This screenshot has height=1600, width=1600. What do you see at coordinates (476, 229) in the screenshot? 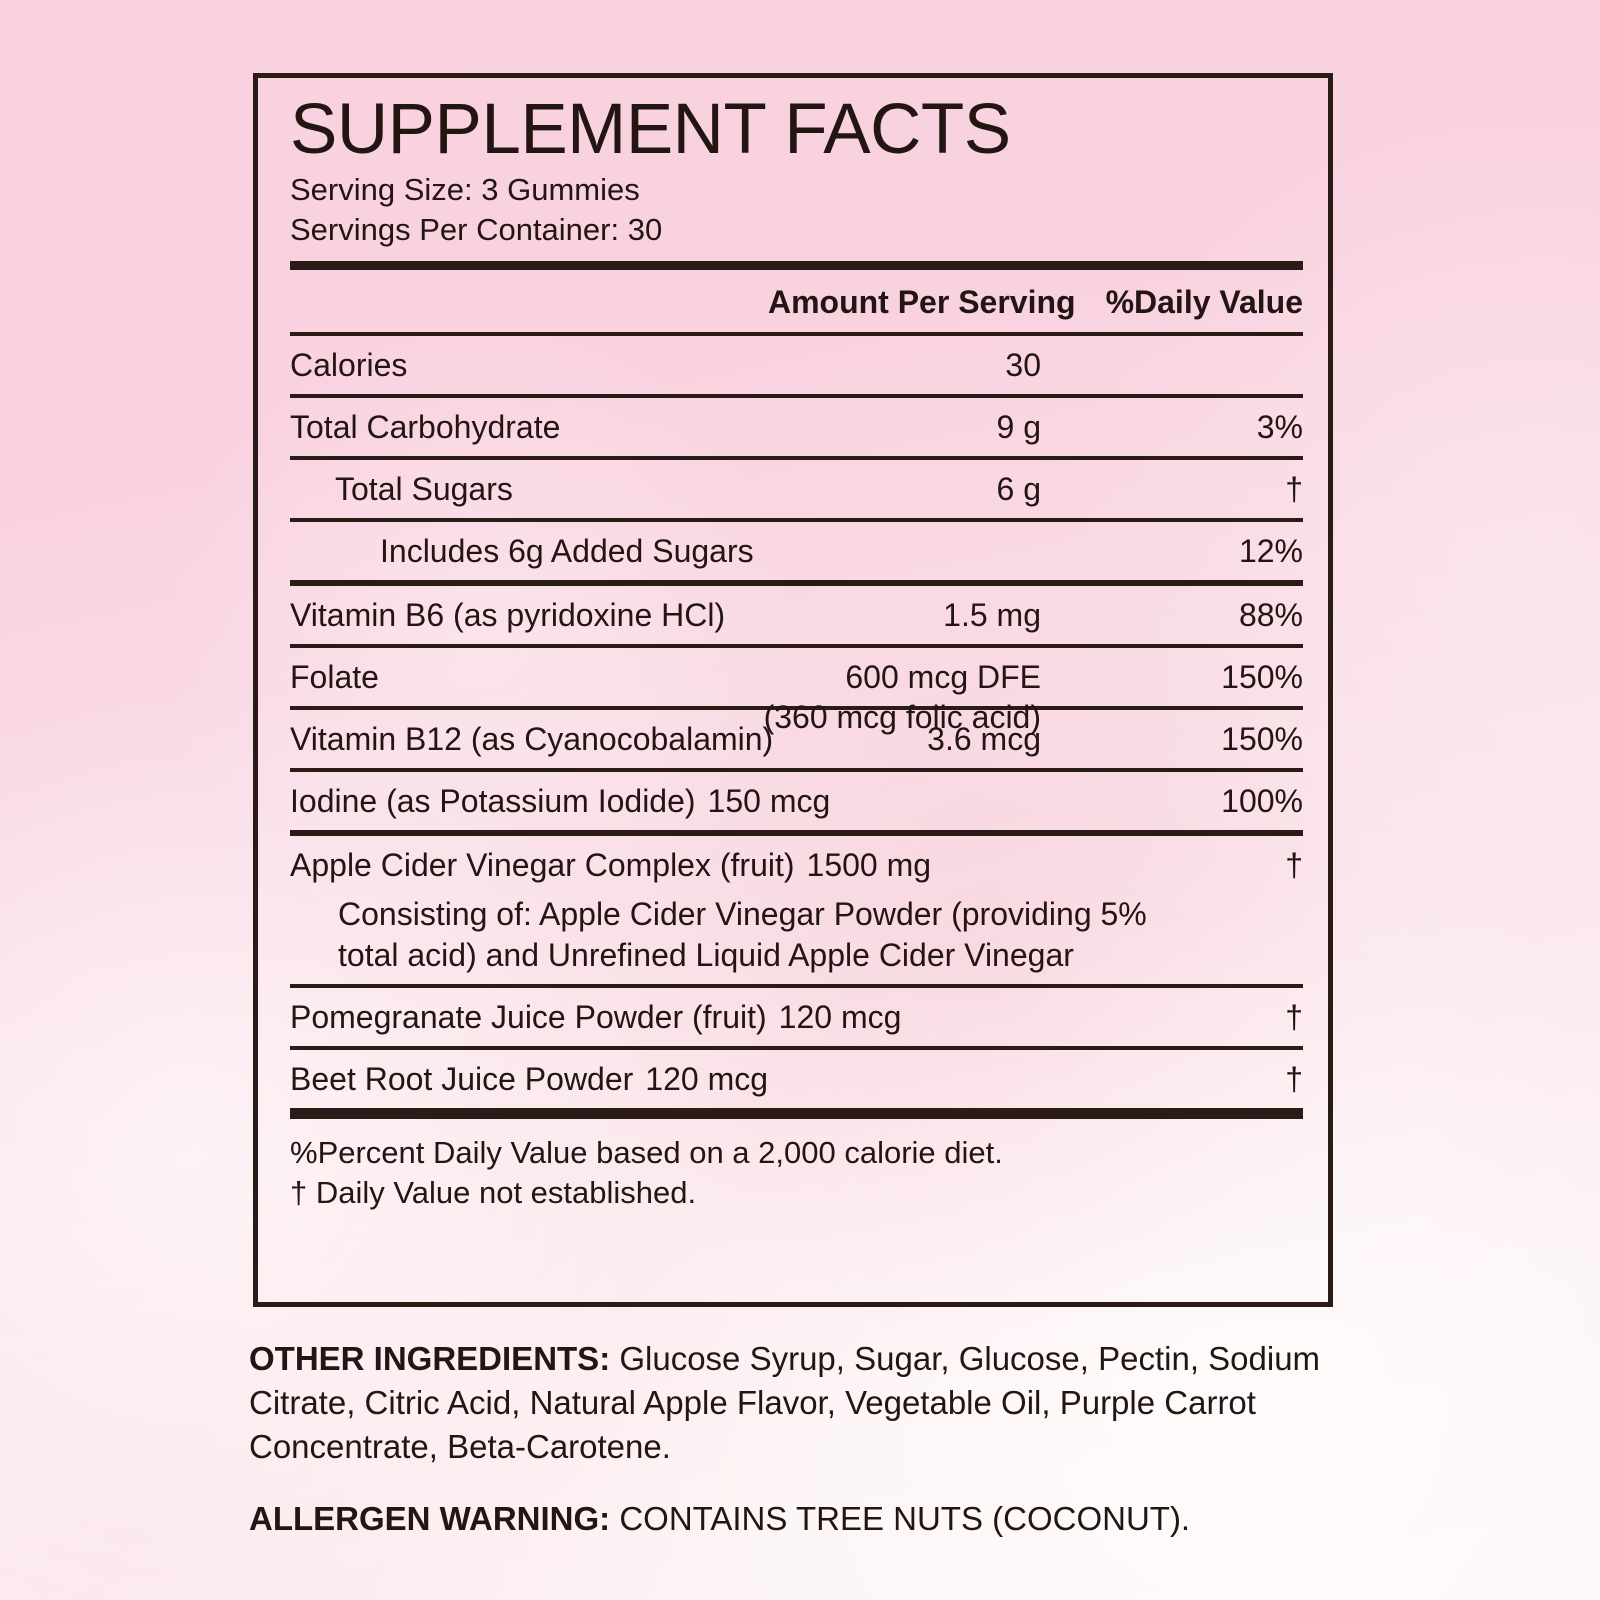
I see `servings-per-container-text: Servings Per Container: 30` at bounding box center [476, 229].